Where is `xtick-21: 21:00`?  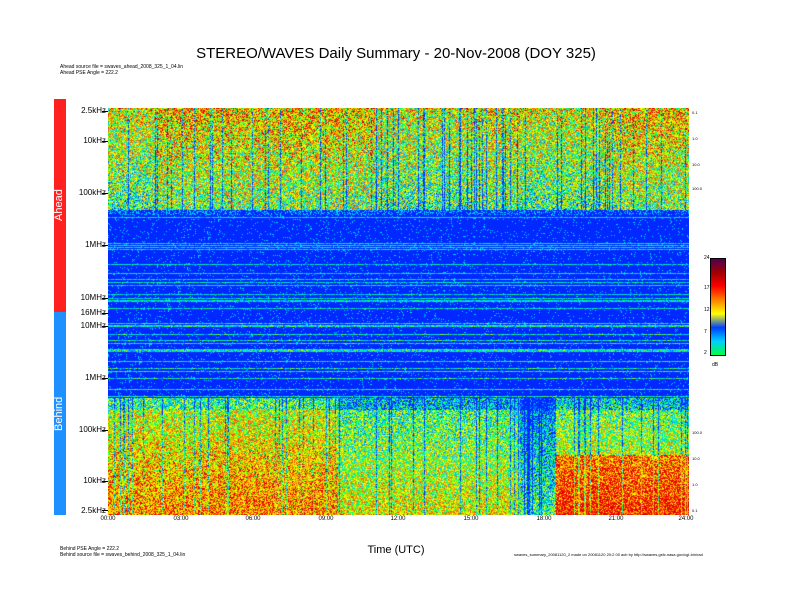 xtick-21: 21:00 is located at coordinates (616, 519).